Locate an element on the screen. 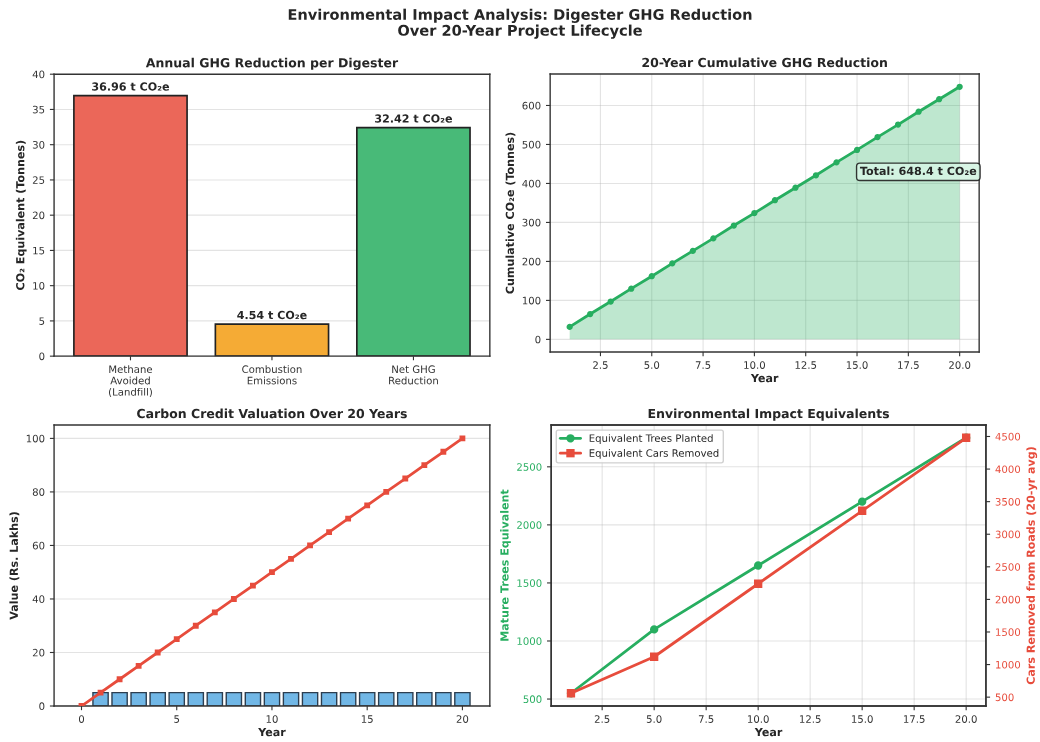  x-tick-label: 5 is located at coordinates (177, 719).